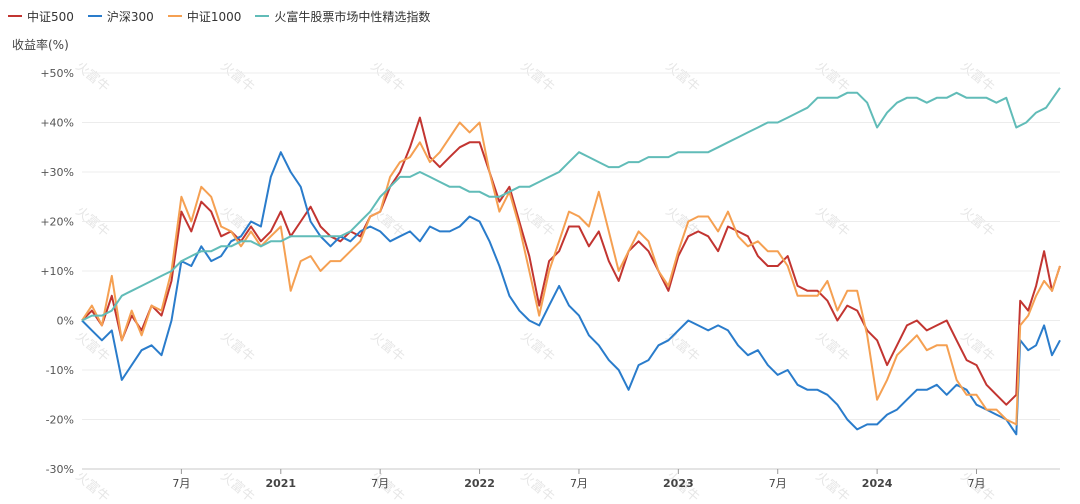  I want to click on chart-legend: 中证500 沪深300 中证1000 火富牛股票市场中性精选指数, so click(226, 16).